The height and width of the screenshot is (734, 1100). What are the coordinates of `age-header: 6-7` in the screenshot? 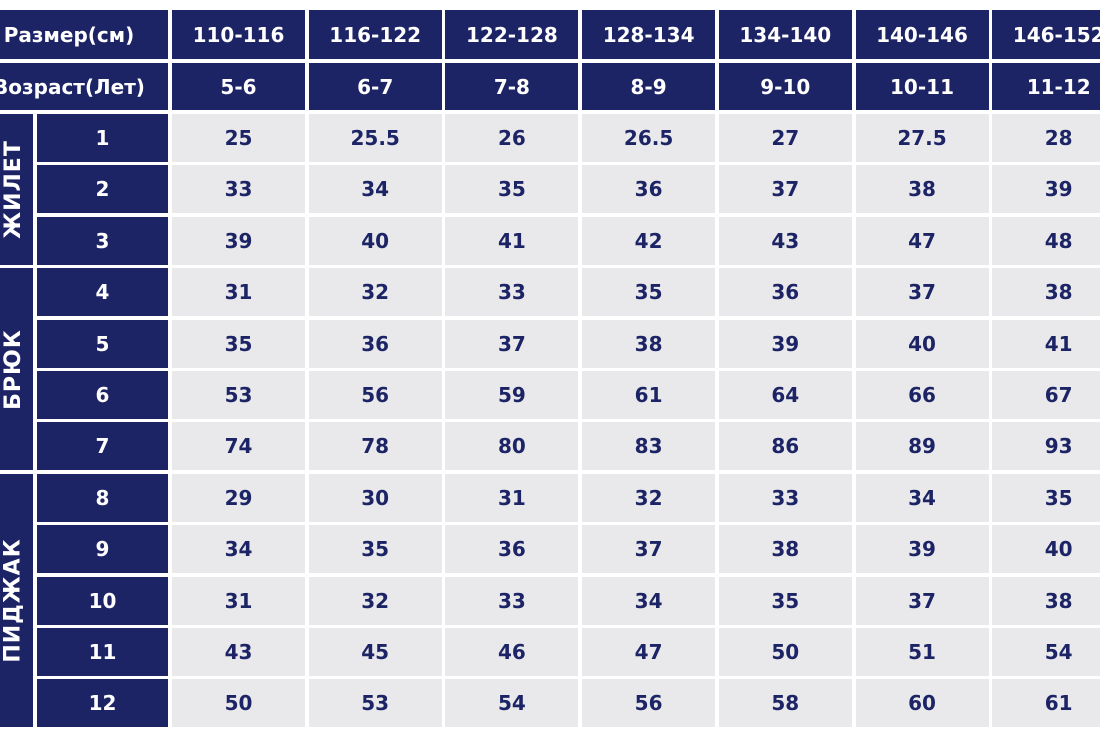 It's located at (375, 86).